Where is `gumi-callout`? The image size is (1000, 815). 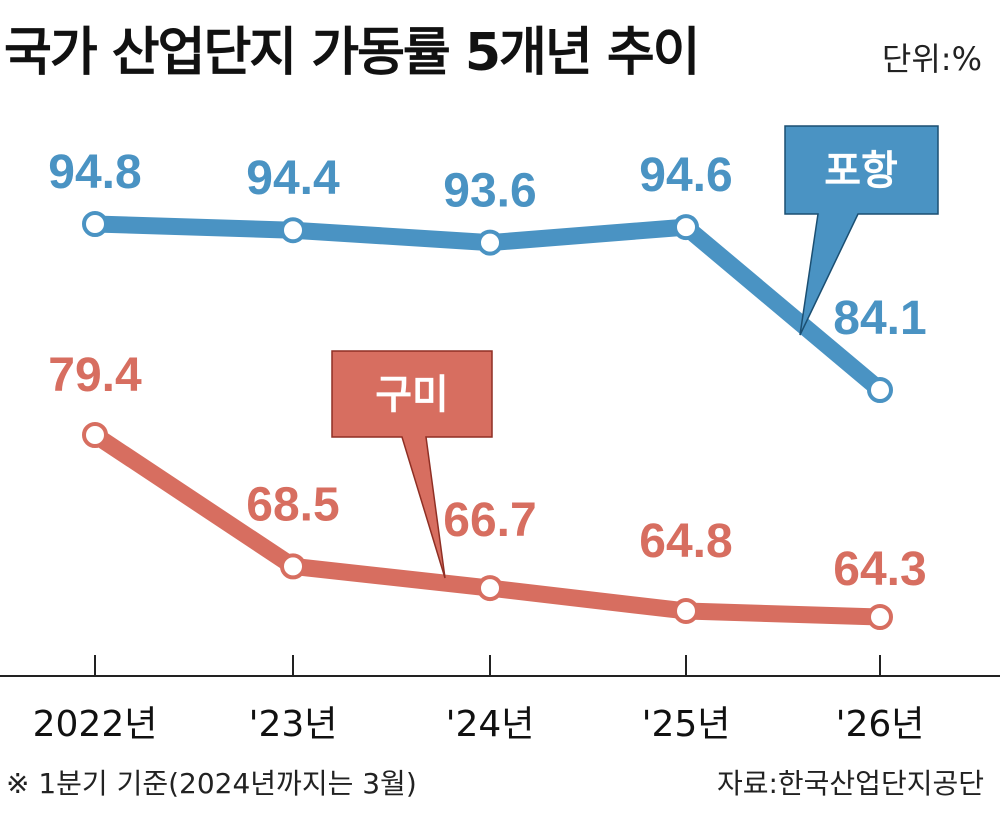
gumi-callout is located at coordinates (412, 464).